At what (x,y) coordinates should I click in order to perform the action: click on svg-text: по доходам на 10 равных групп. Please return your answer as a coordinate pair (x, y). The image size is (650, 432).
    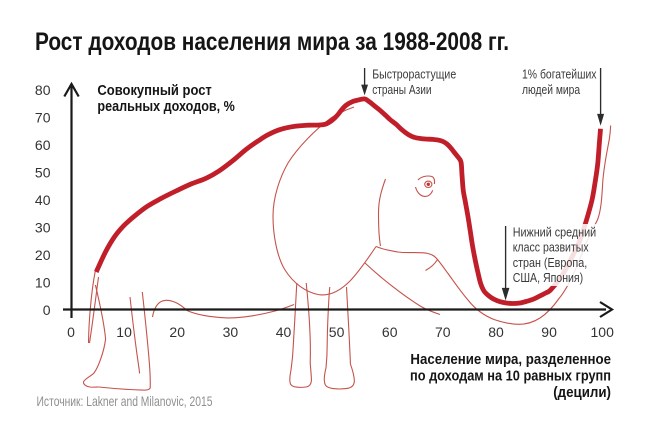
    Looking at the image, I should click on (510, 375).